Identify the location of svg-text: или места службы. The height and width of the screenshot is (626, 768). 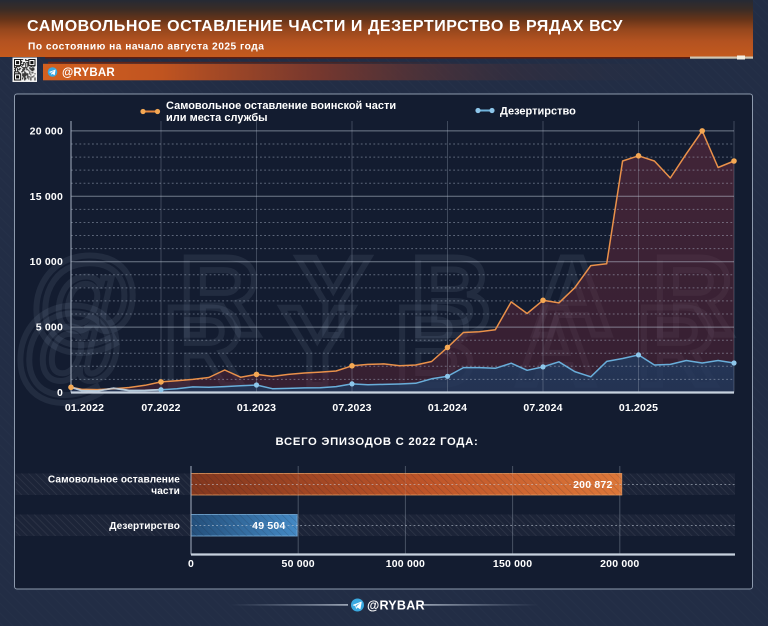
(217, 118).